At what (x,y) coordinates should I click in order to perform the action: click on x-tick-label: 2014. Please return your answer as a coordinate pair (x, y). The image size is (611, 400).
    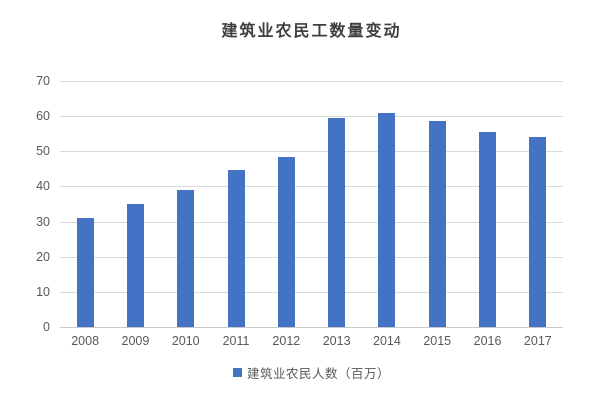
    Looking at the image, I should click on (387, 341).